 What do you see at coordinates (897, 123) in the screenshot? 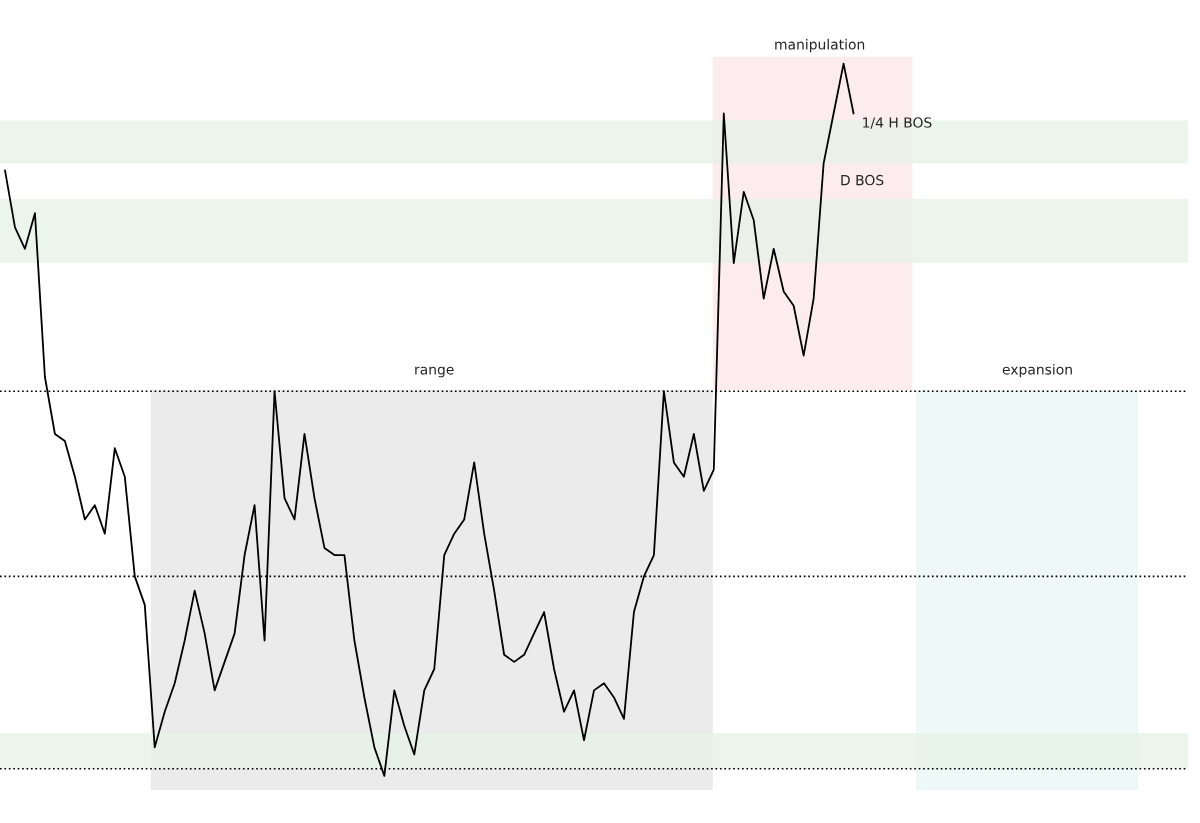
I see `annotation: 1/4 H BOS` at bounding box center [897, 123].